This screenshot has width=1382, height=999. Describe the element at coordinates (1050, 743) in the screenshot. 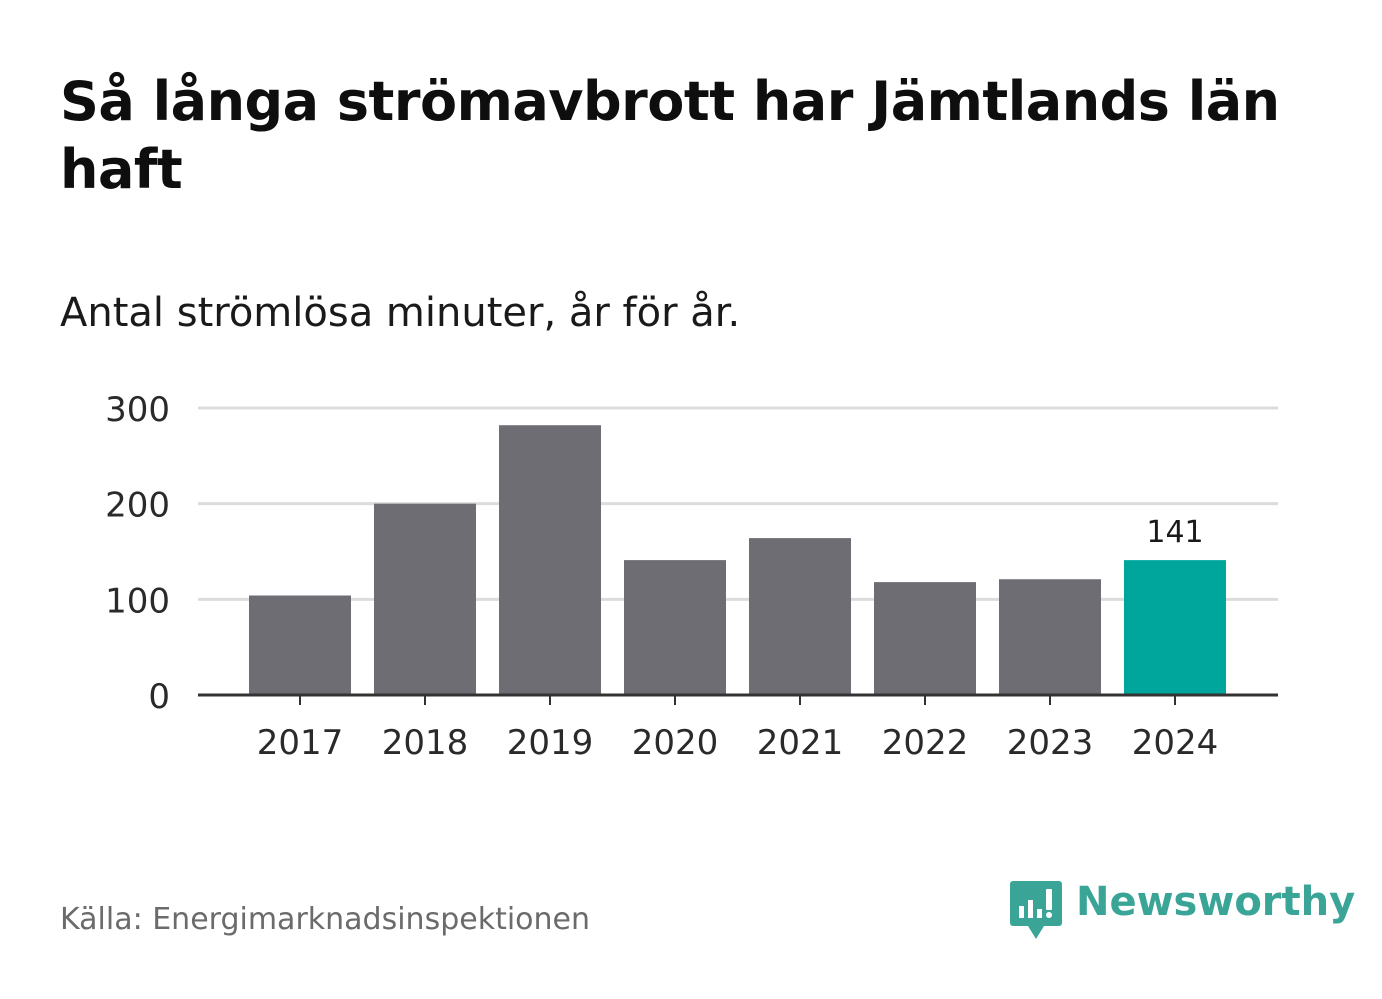

I see `x-tick-label: 2023` at that location.